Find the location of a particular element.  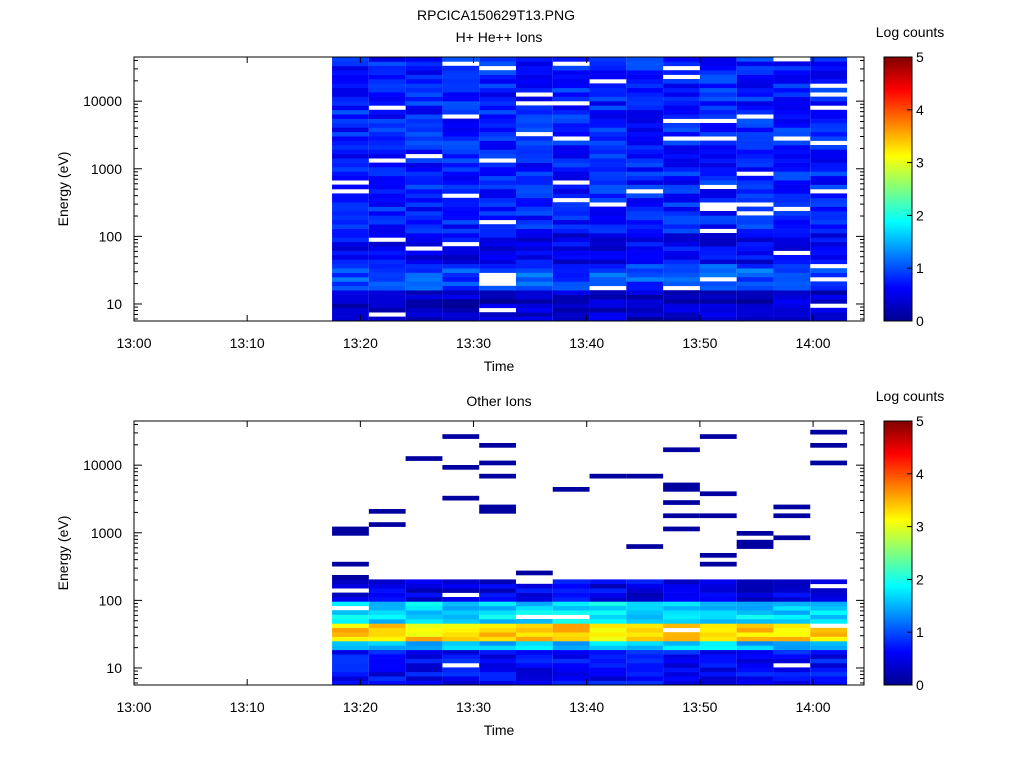

colorbar-tick-label: 4 is located at coordinates (920, 110).